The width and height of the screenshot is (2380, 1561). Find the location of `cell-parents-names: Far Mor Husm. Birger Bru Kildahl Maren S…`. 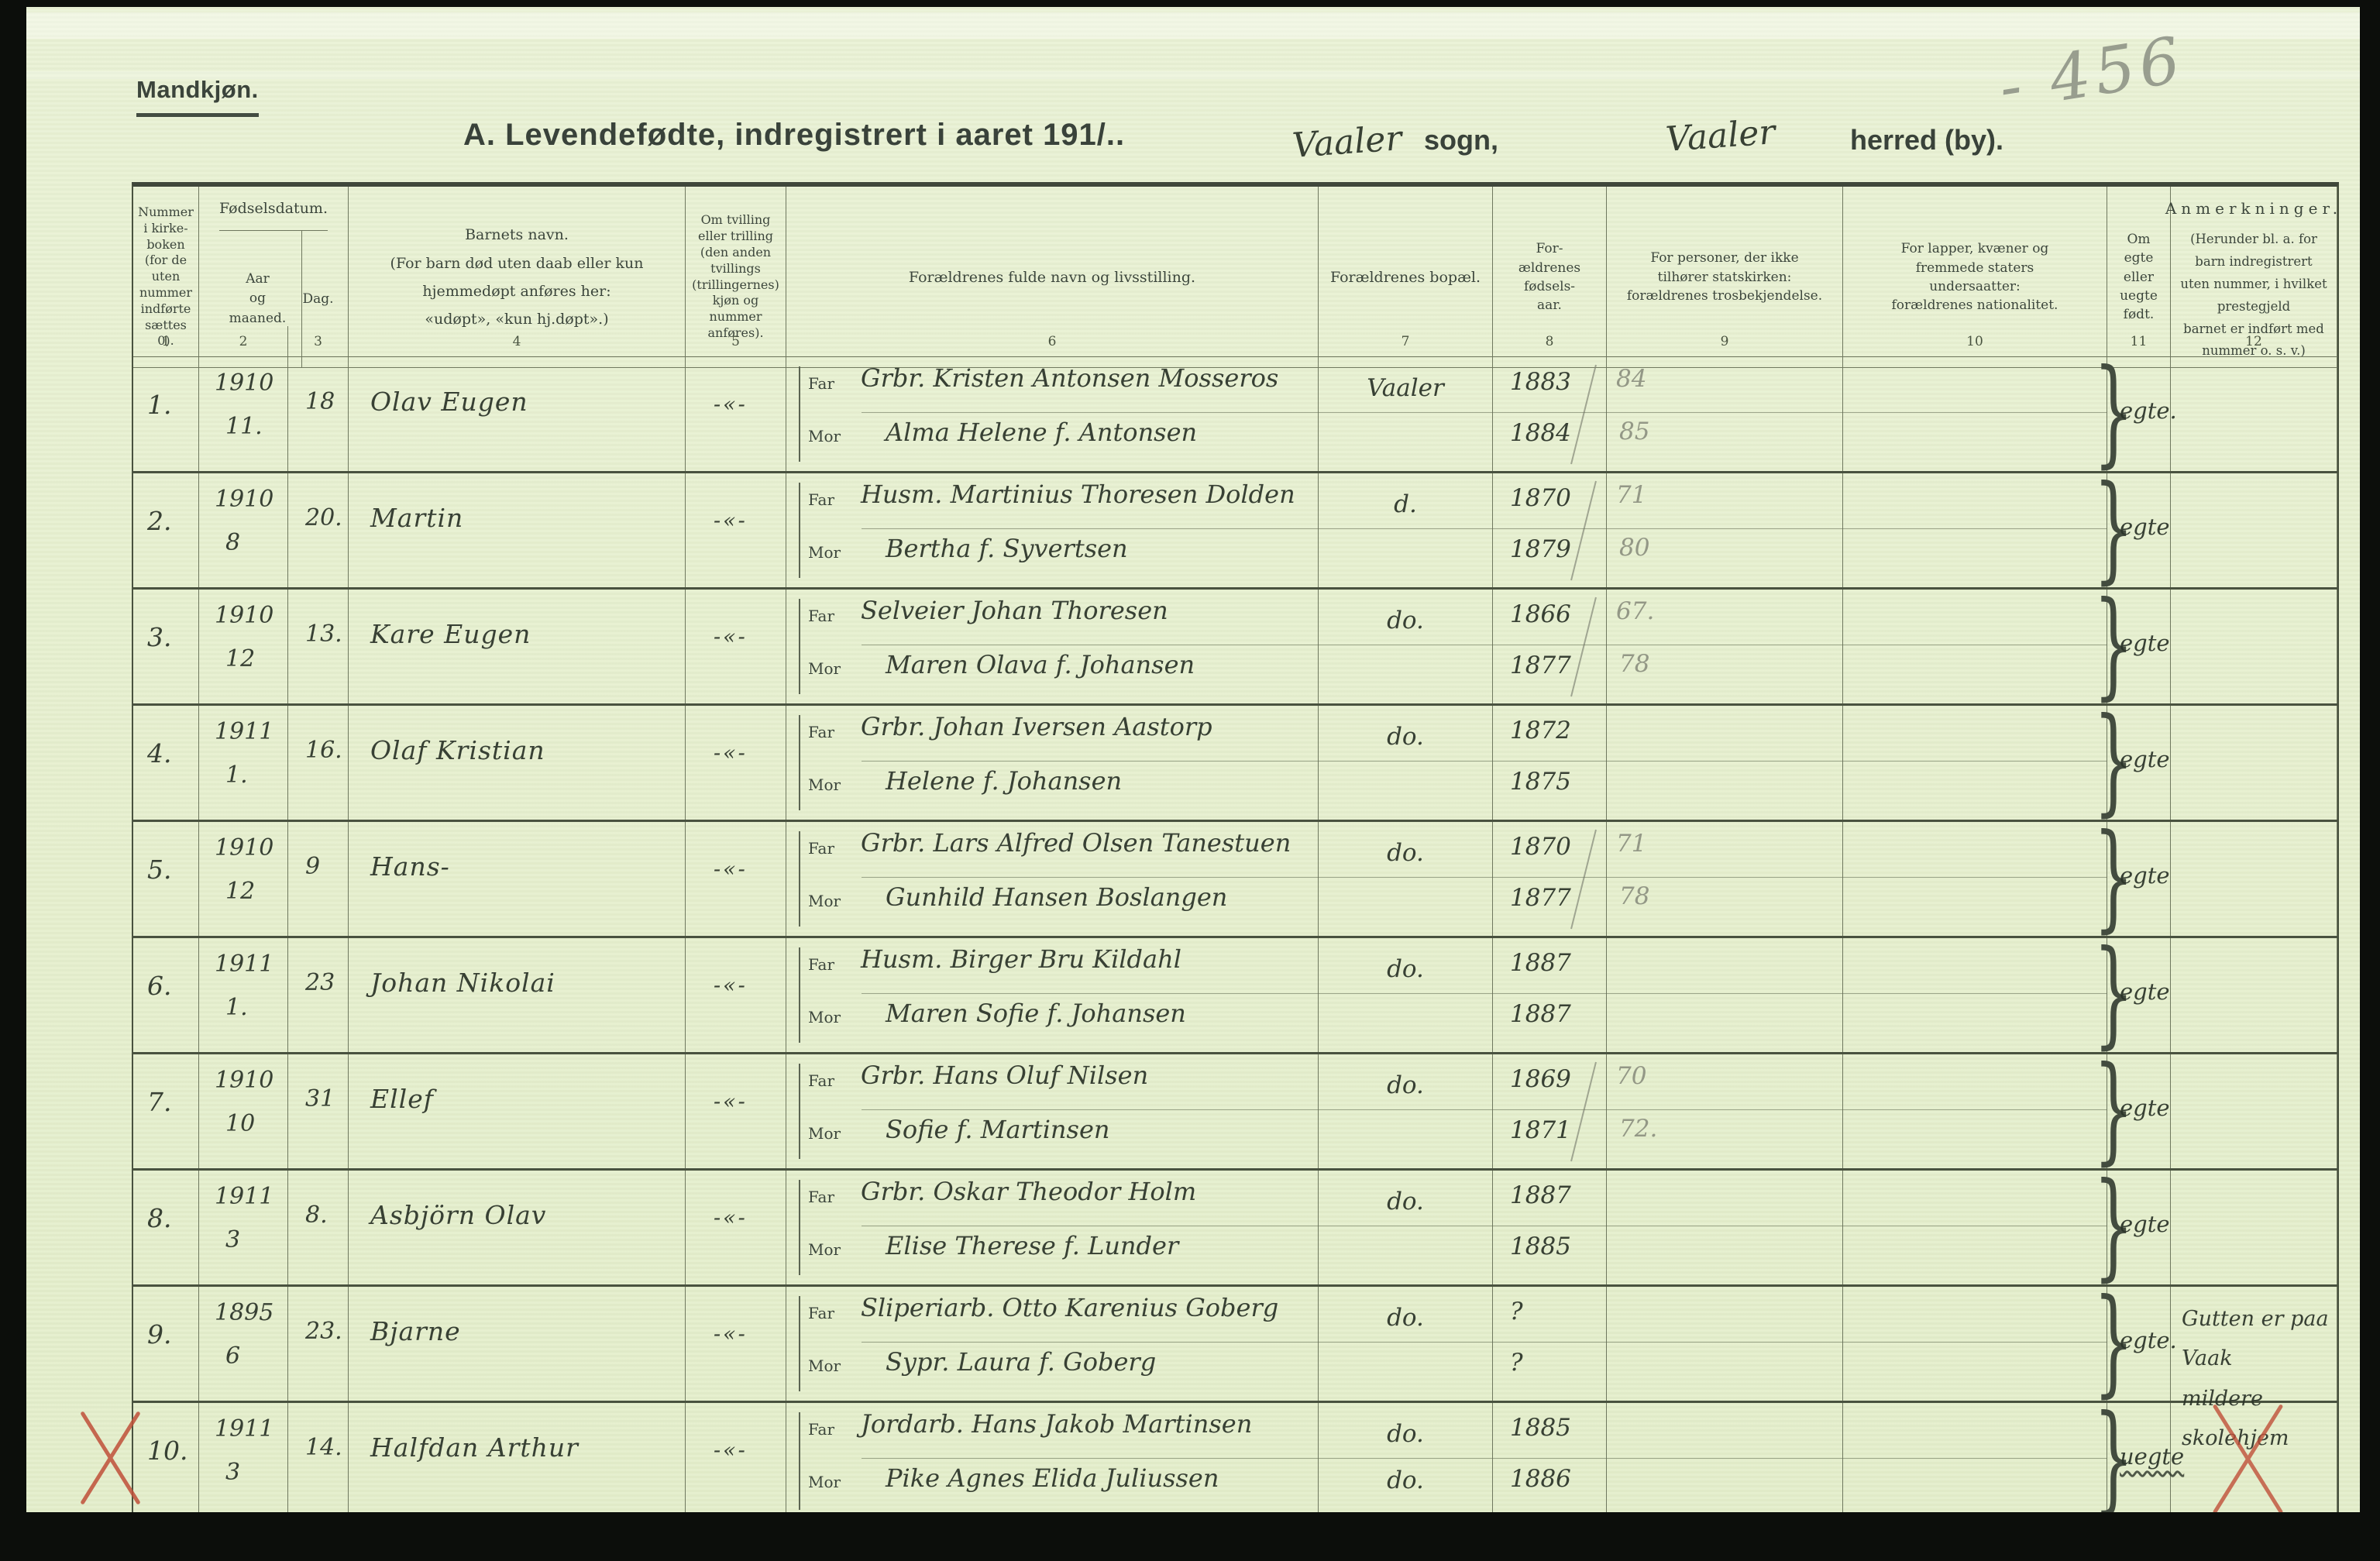

cell-parents-names: Far Mor Husm. Birger Bru Kildahl Maren S… is located at coordinates (1053, 995).